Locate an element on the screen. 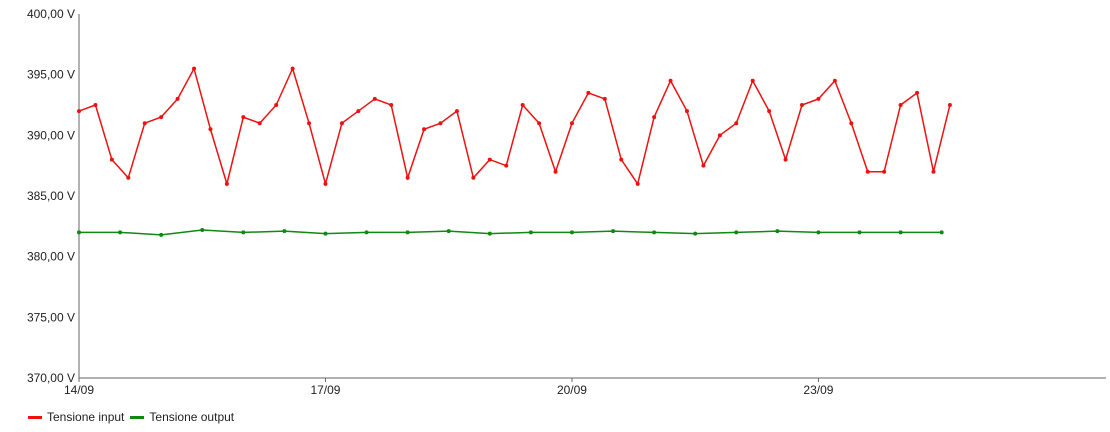 The image size is (1110, 432). x-tick-label: 20/09 is located at coordinates (572, 390).